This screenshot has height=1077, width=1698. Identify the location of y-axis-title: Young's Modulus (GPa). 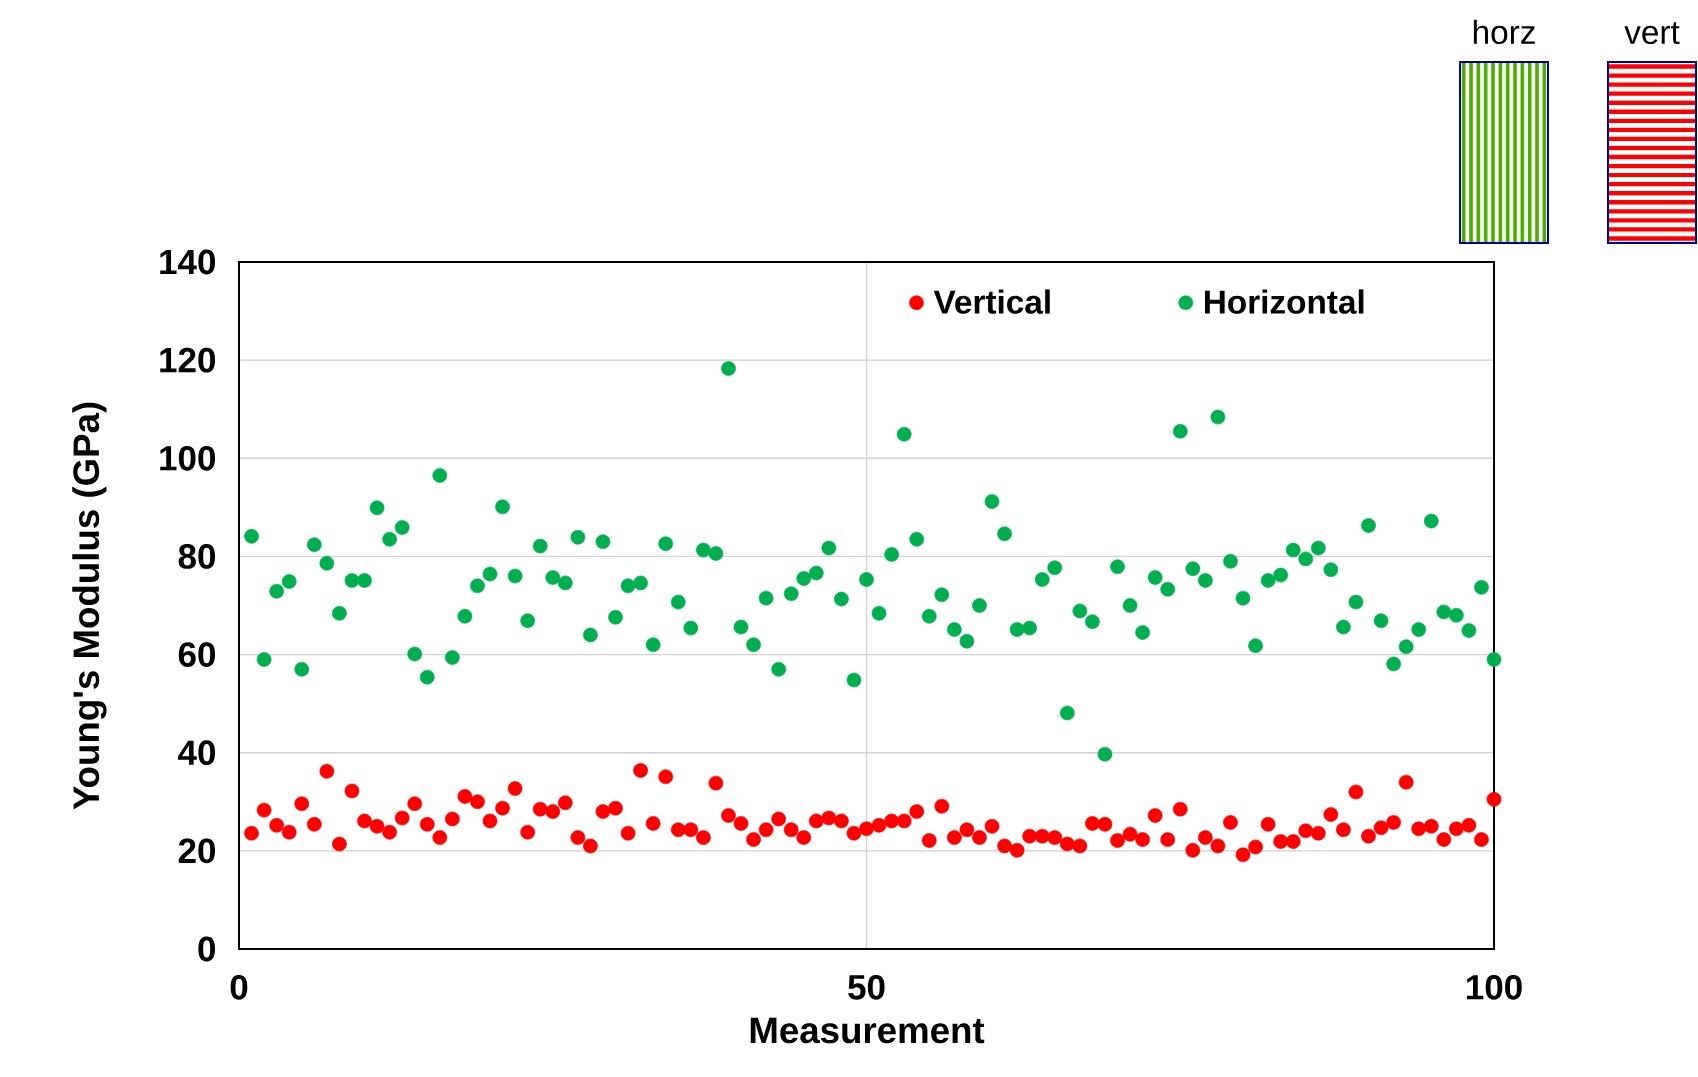
(89, 606).